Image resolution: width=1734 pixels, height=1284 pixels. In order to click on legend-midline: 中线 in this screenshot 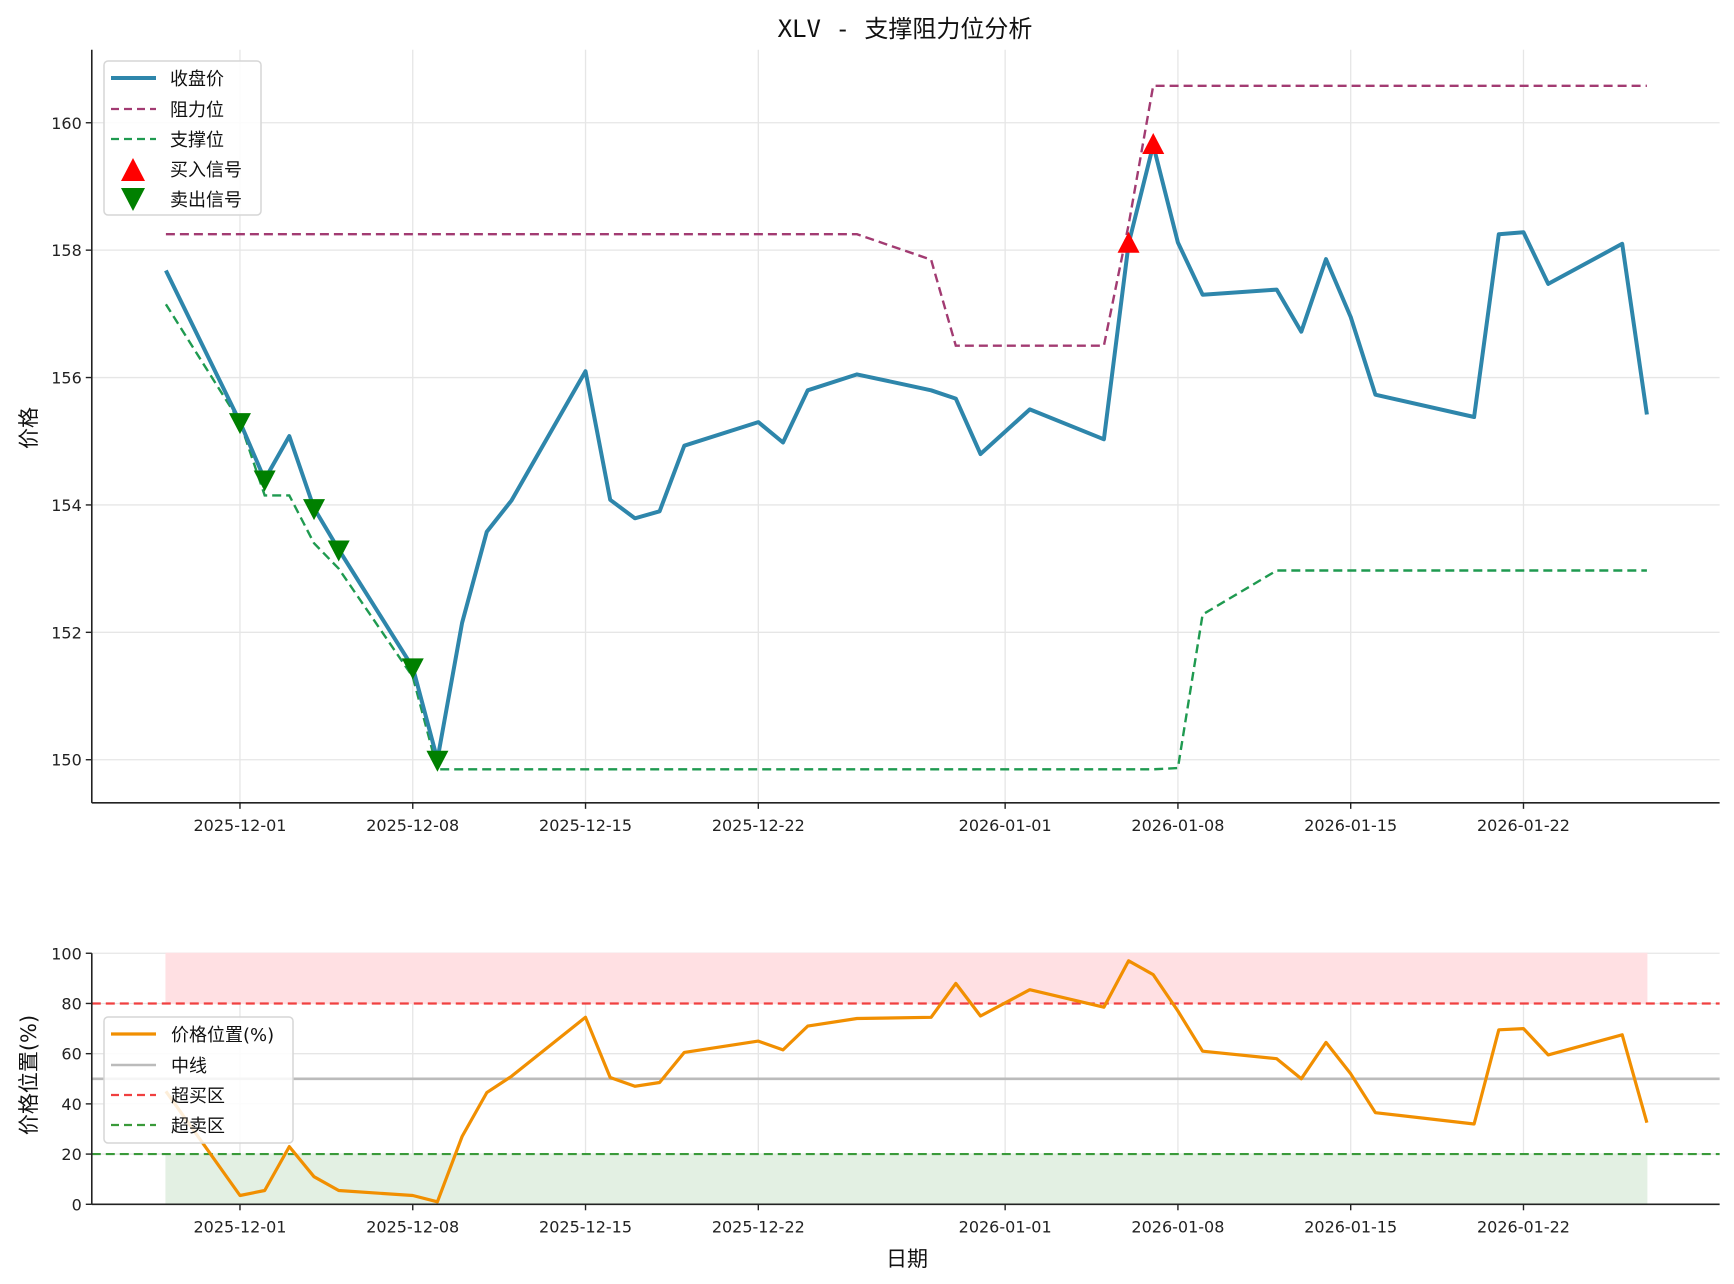, I will do `click(189, 1066)`.